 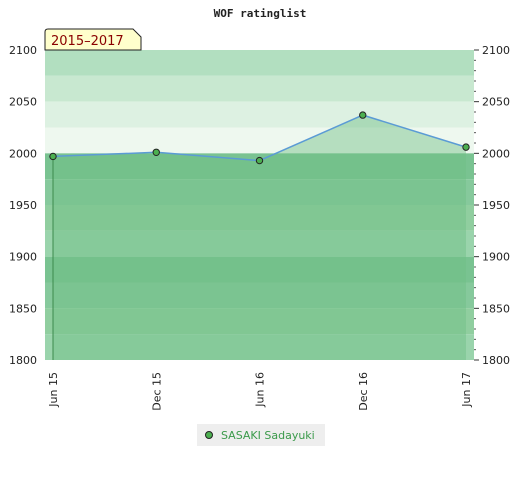 What do you see at coordinates (268, 435) in the screenshot?
I see `legend-series-name: SASAKI Sadayuki` at bounding box center [268, 435].